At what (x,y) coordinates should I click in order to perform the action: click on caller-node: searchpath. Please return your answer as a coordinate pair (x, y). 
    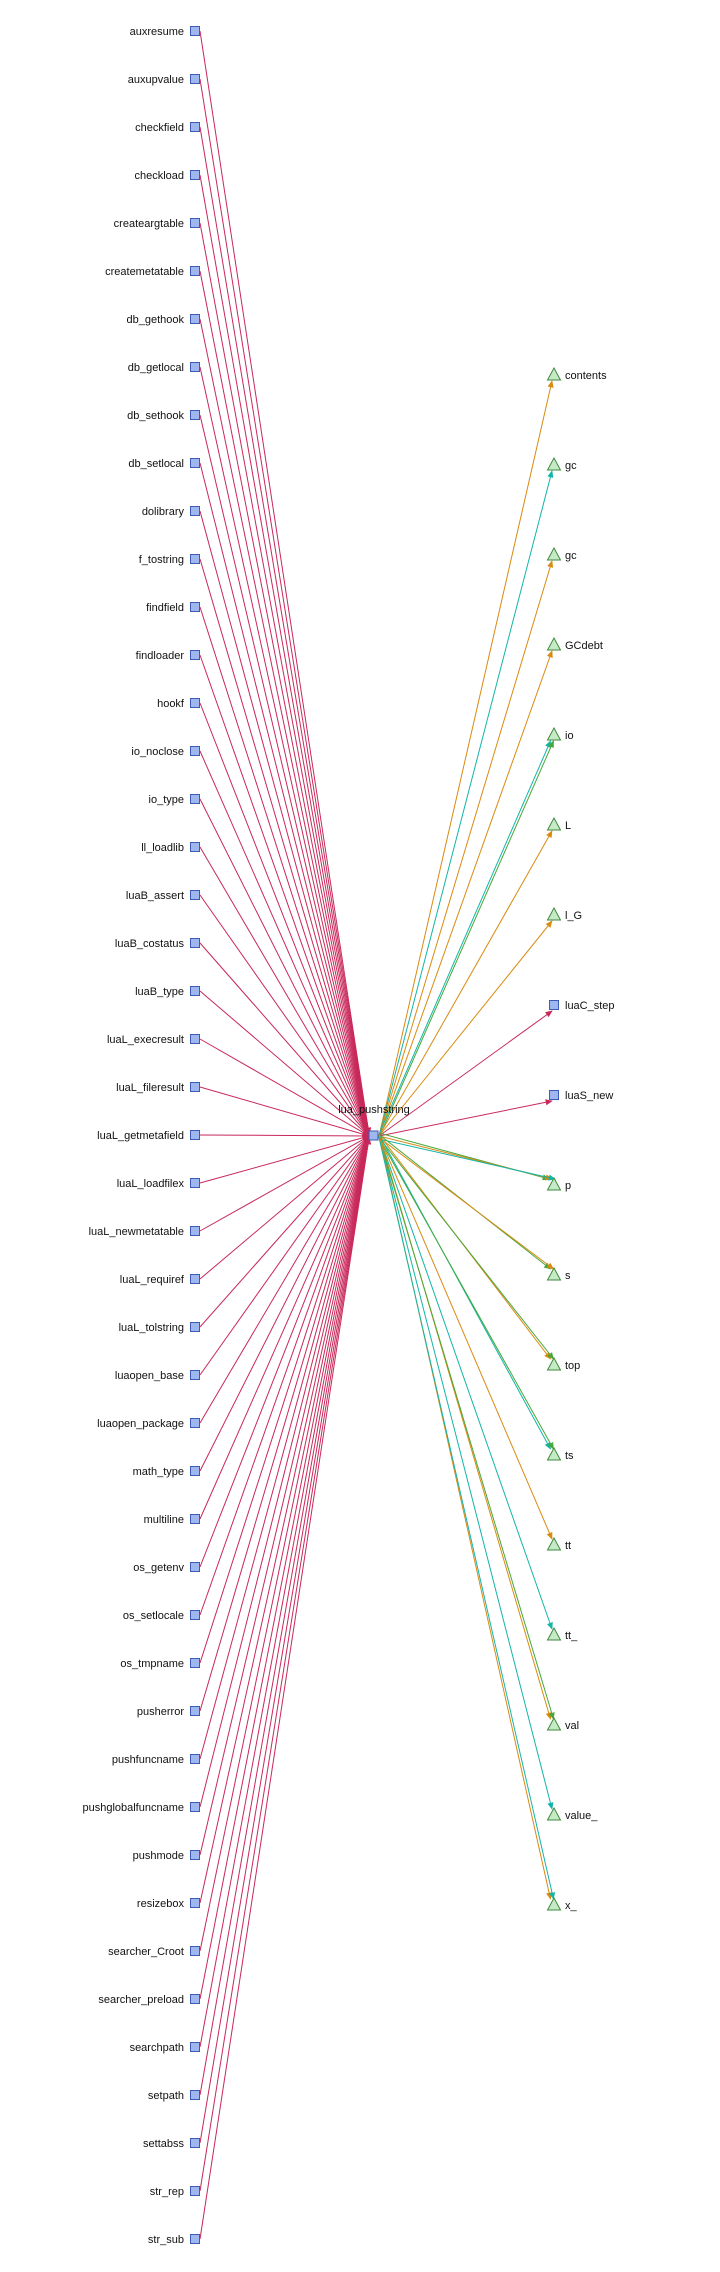
    Looking at the image, I should click on (165, 2048).